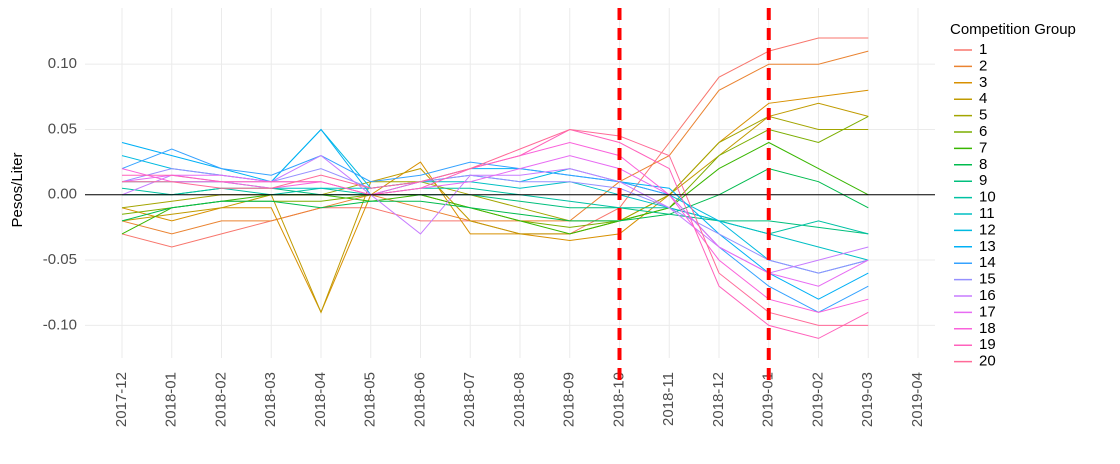 The image size is (1120, 464). What do you see at coordinates (768, 399) in the screenshot?
I see `x-tick-label: 2019-01` at bounding box center [768, 399].